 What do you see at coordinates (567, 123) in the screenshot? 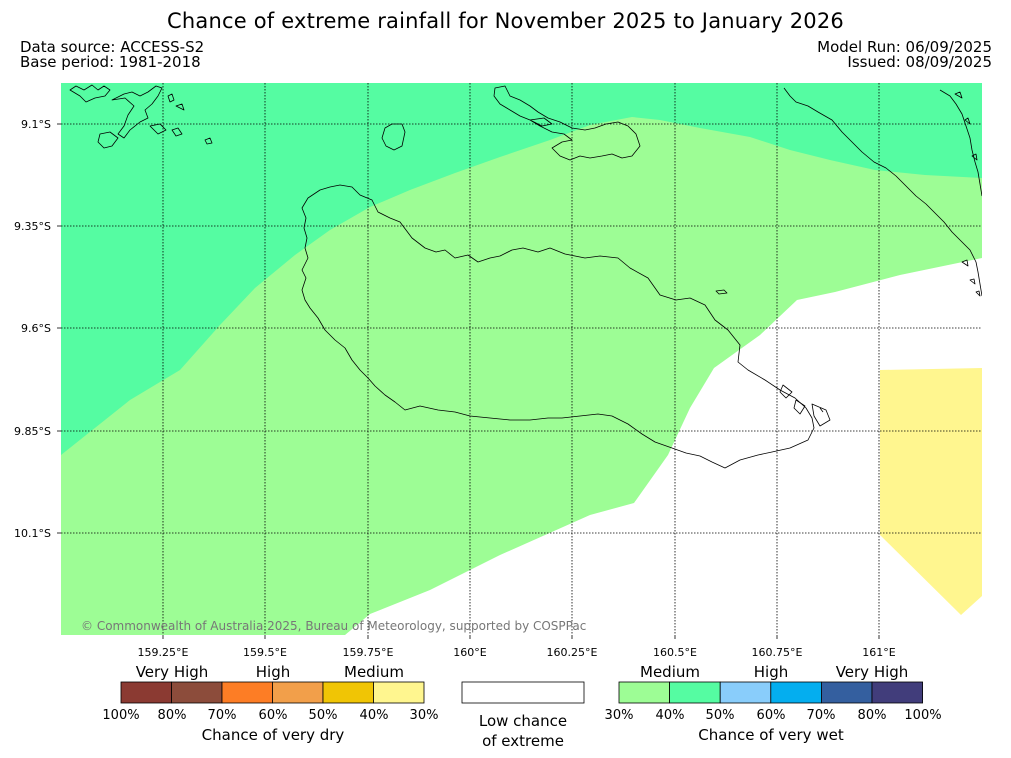
I see `florida-islands` at bounding box center [567, 123].